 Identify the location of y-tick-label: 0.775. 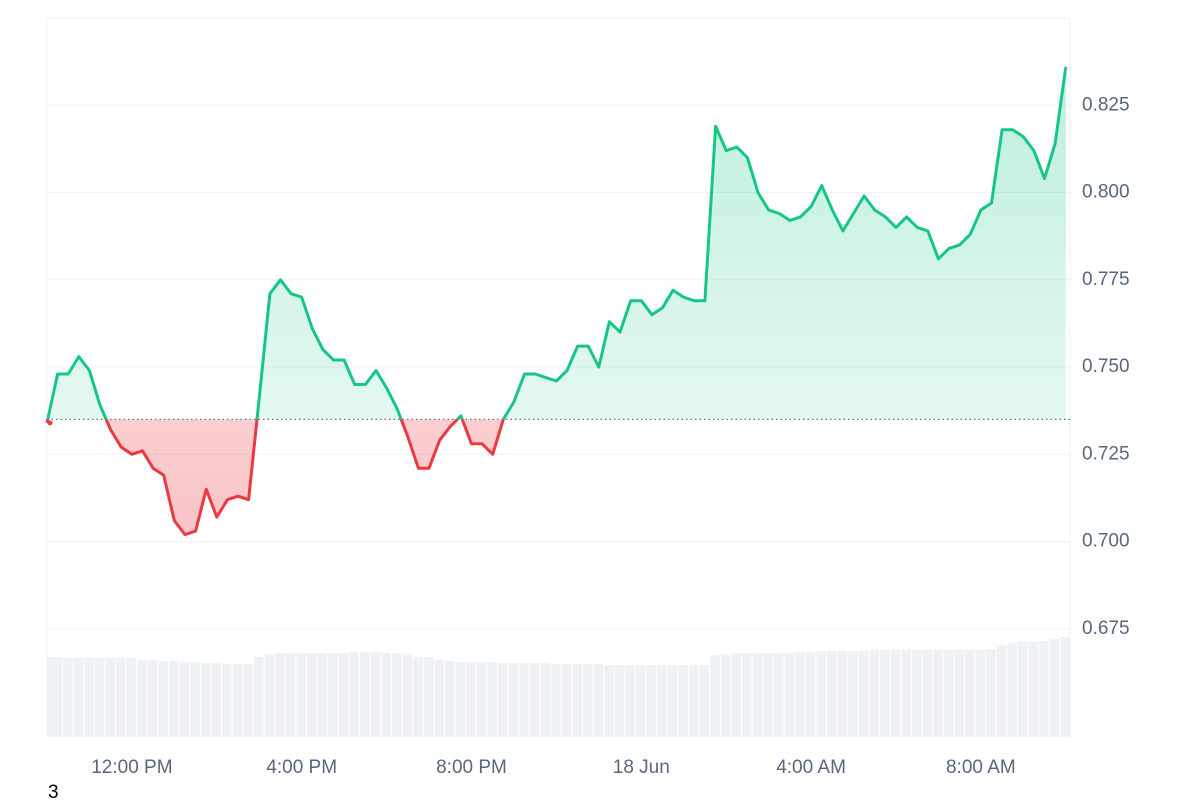
(1106, 279).